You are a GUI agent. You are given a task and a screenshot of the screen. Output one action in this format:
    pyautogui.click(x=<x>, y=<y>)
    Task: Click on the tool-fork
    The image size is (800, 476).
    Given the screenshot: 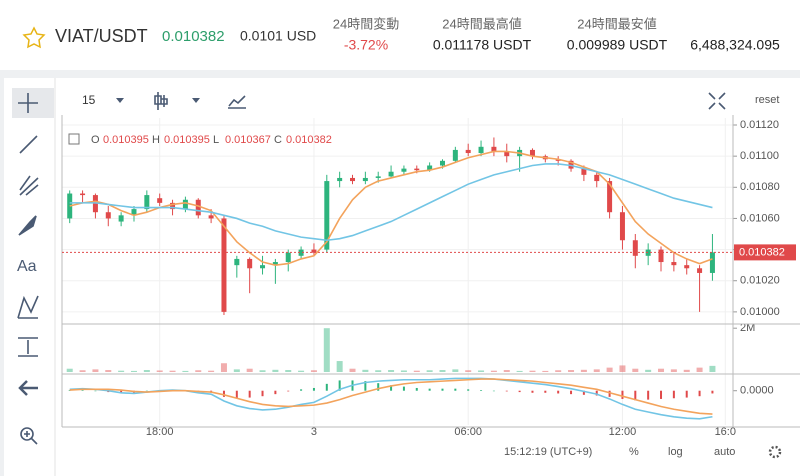 What is the action you would take?
    pyautogui.click(x=29, y=185)
    